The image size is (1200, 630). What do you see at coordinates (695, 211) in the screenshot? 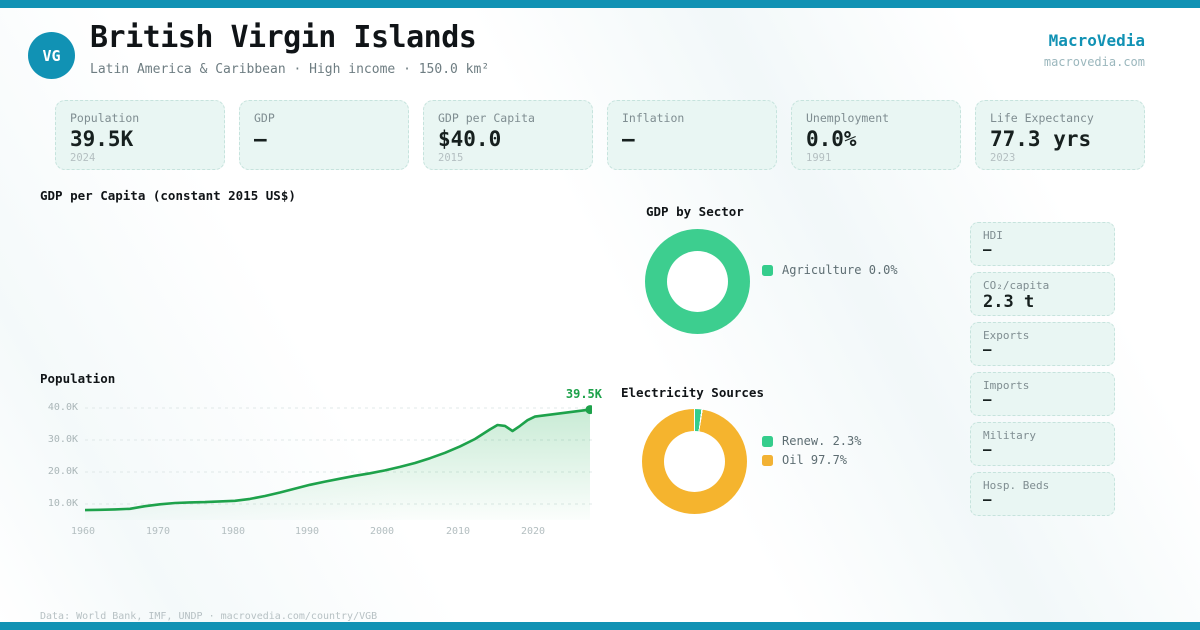
I see `gdp-by-sector-title: GDP by Sector` at bounding box center [695, 211].